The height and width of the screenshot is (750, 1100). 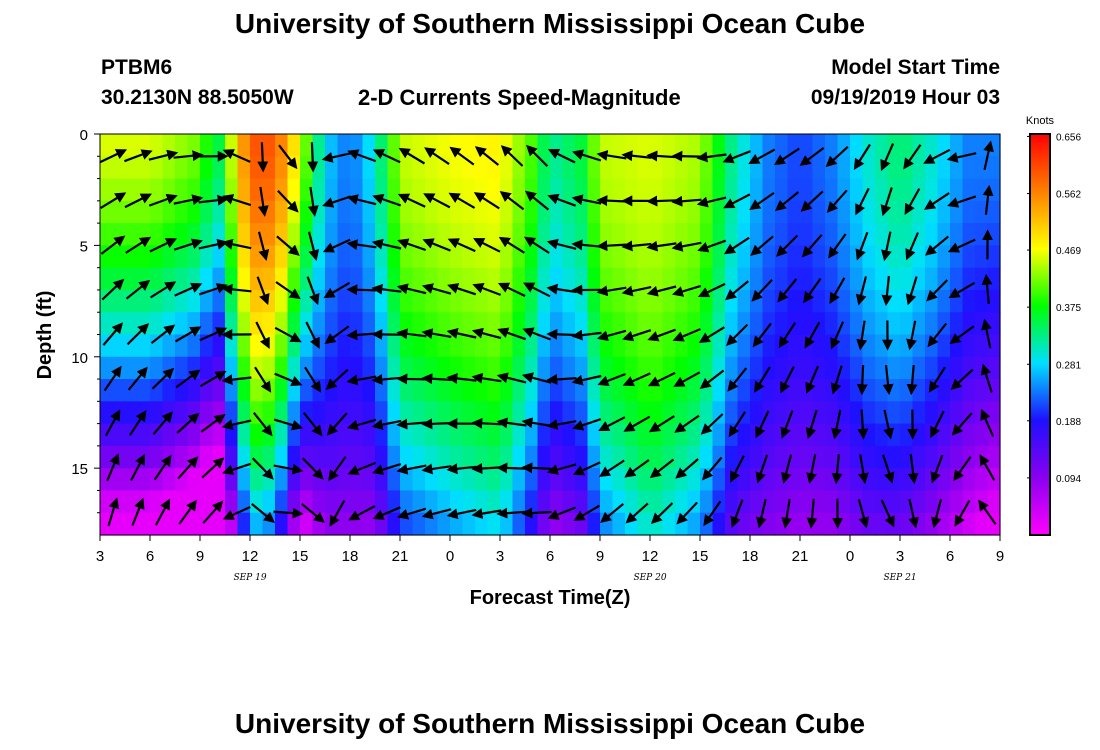 What do you see at coordinates (899, 578) in the screenshot?
I see `date-label: SEP 21` at bounding box center [899, 578].